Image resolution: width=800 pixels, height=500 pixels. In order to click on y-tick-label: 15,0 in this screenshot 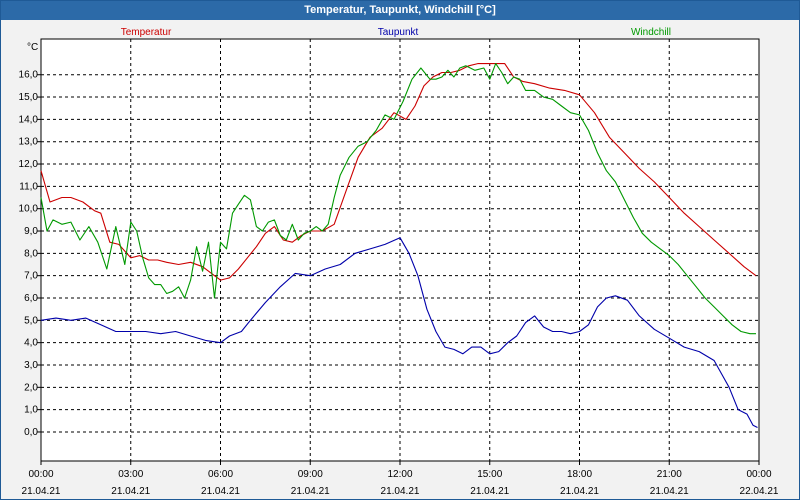, I will do `click(29, 97)`.